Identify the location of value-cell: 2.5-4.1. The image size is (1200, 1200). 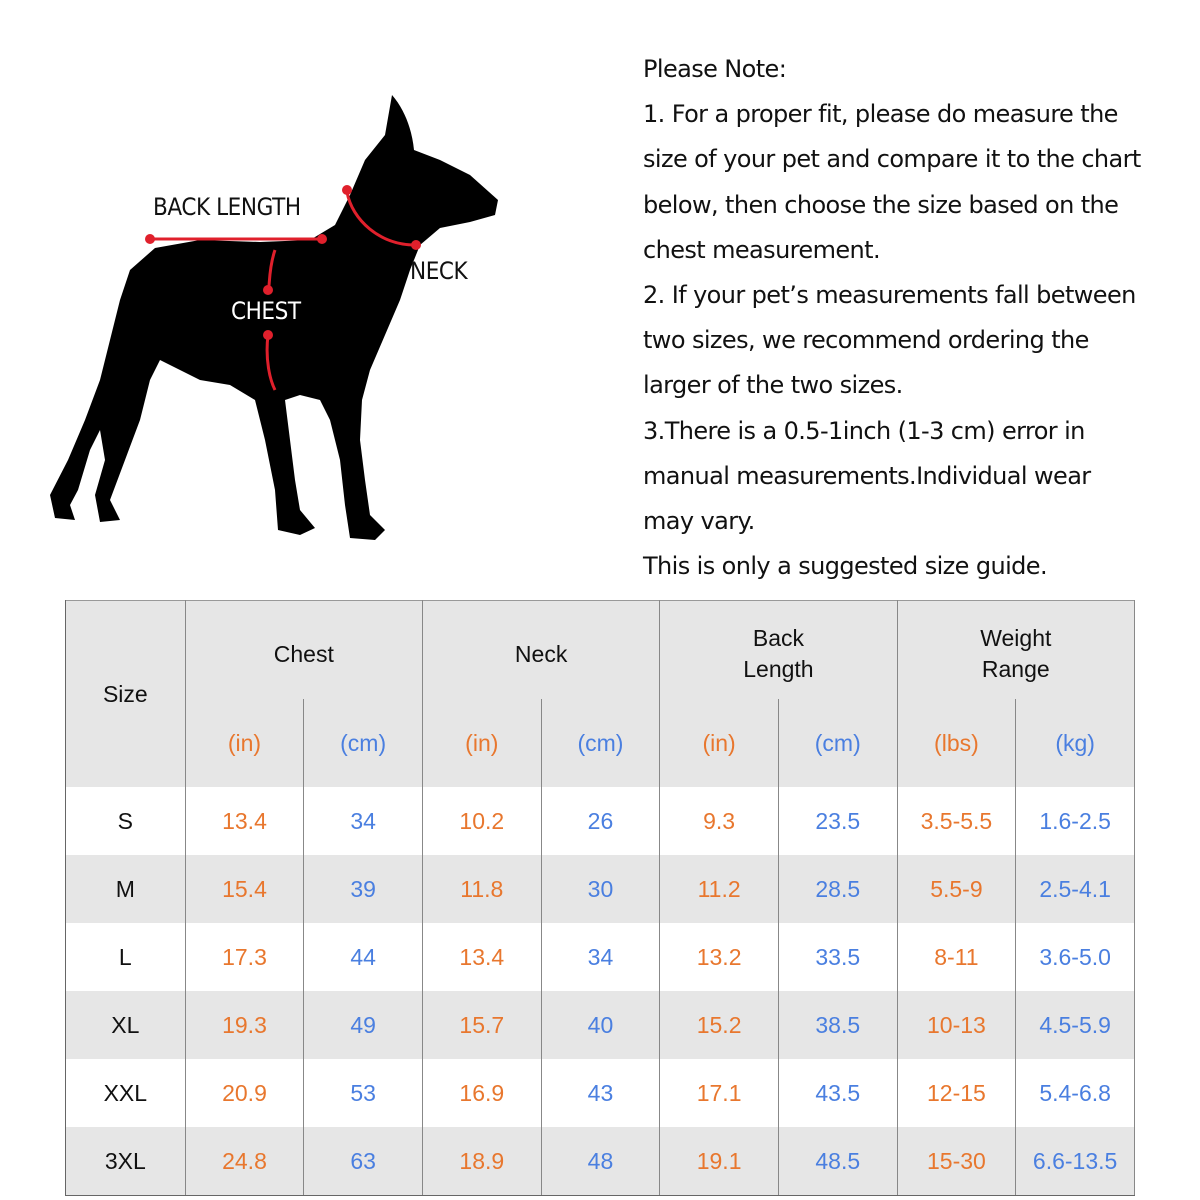
(1075, 889).